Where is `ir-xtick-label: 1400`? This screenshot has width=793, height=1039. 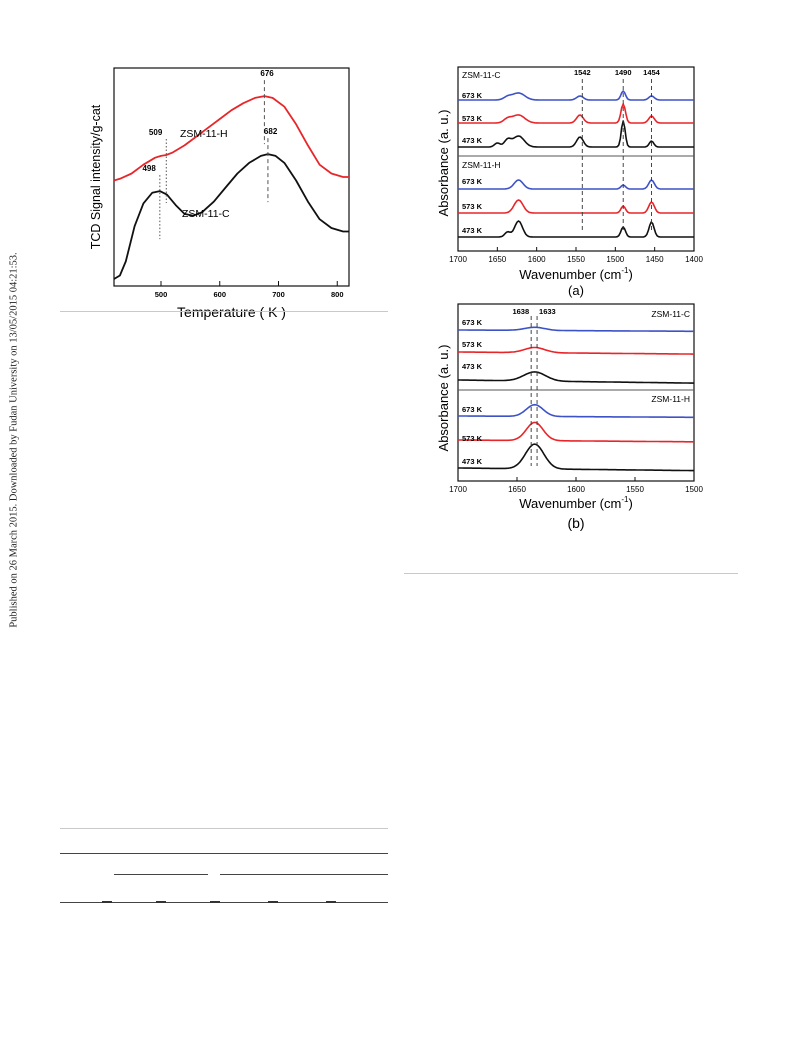
ir-xtick-label: 1400 is located at coordinates (694, 259).